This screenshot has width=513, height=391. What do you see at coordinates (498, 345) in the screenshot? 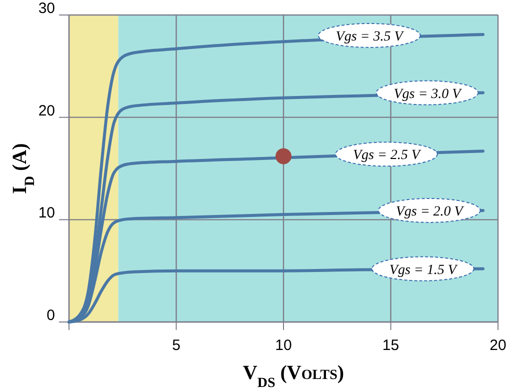
I see `x-tick-label: 20` at bounding box center [498, 345].